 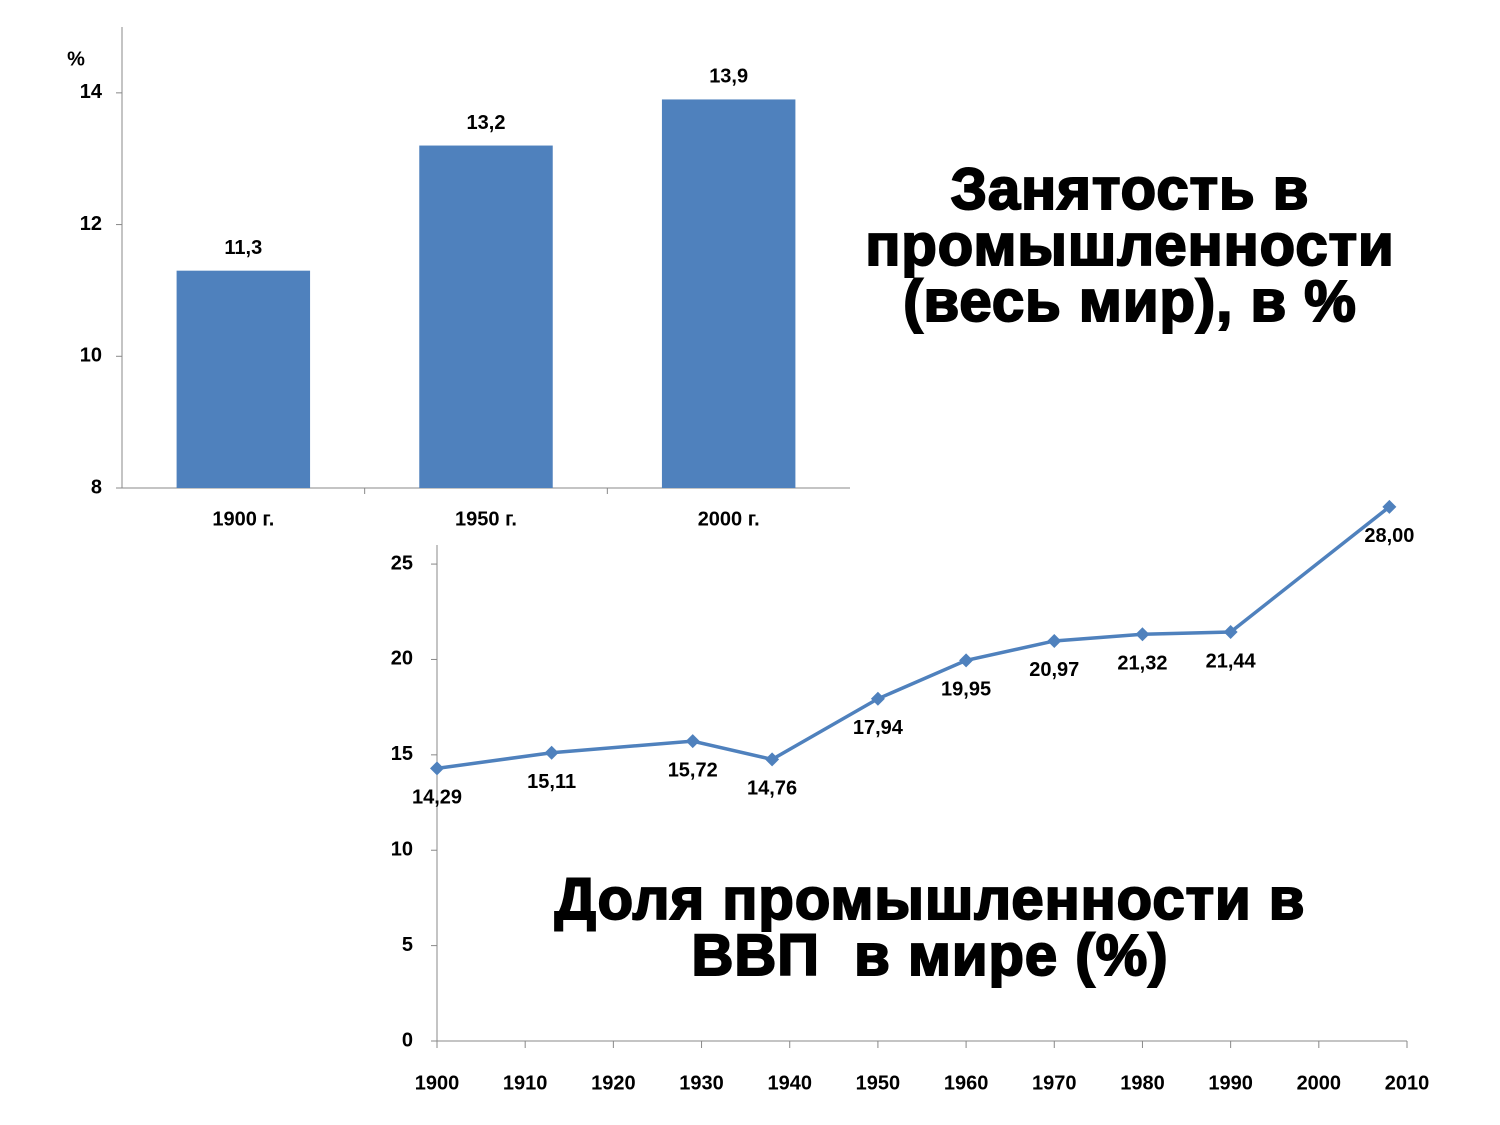 What do you see at coordinates (76, 59) in the screenshot?
I see `y-axis-label: %` at bounding box center [76, 59].